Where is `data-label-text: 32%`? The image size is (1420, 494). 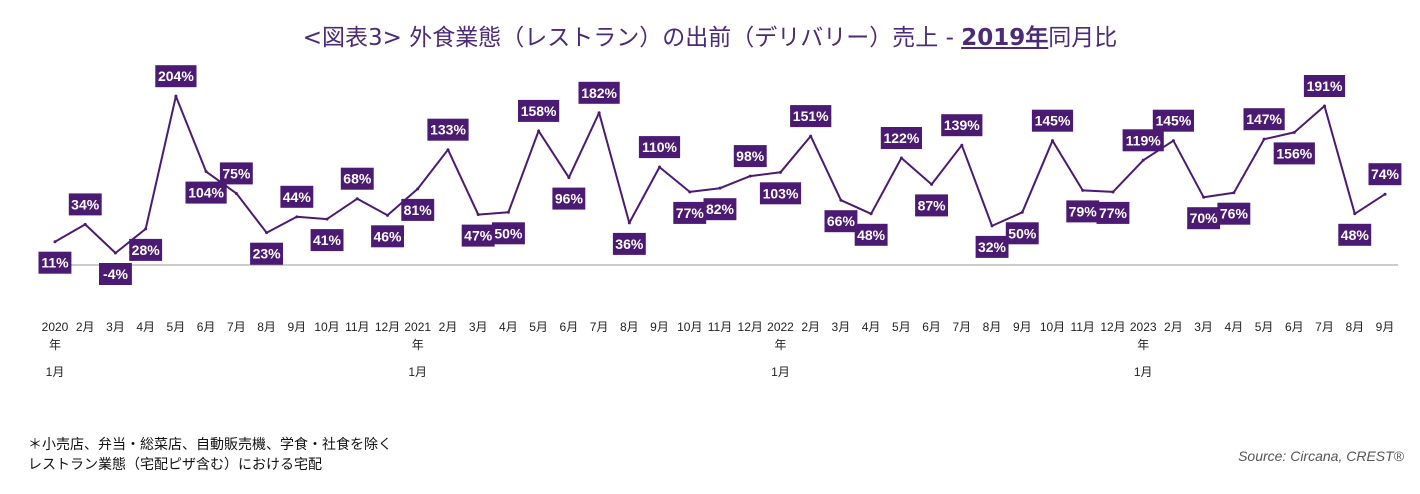
data-label-text: 32% is located at coordinates (992, 247).